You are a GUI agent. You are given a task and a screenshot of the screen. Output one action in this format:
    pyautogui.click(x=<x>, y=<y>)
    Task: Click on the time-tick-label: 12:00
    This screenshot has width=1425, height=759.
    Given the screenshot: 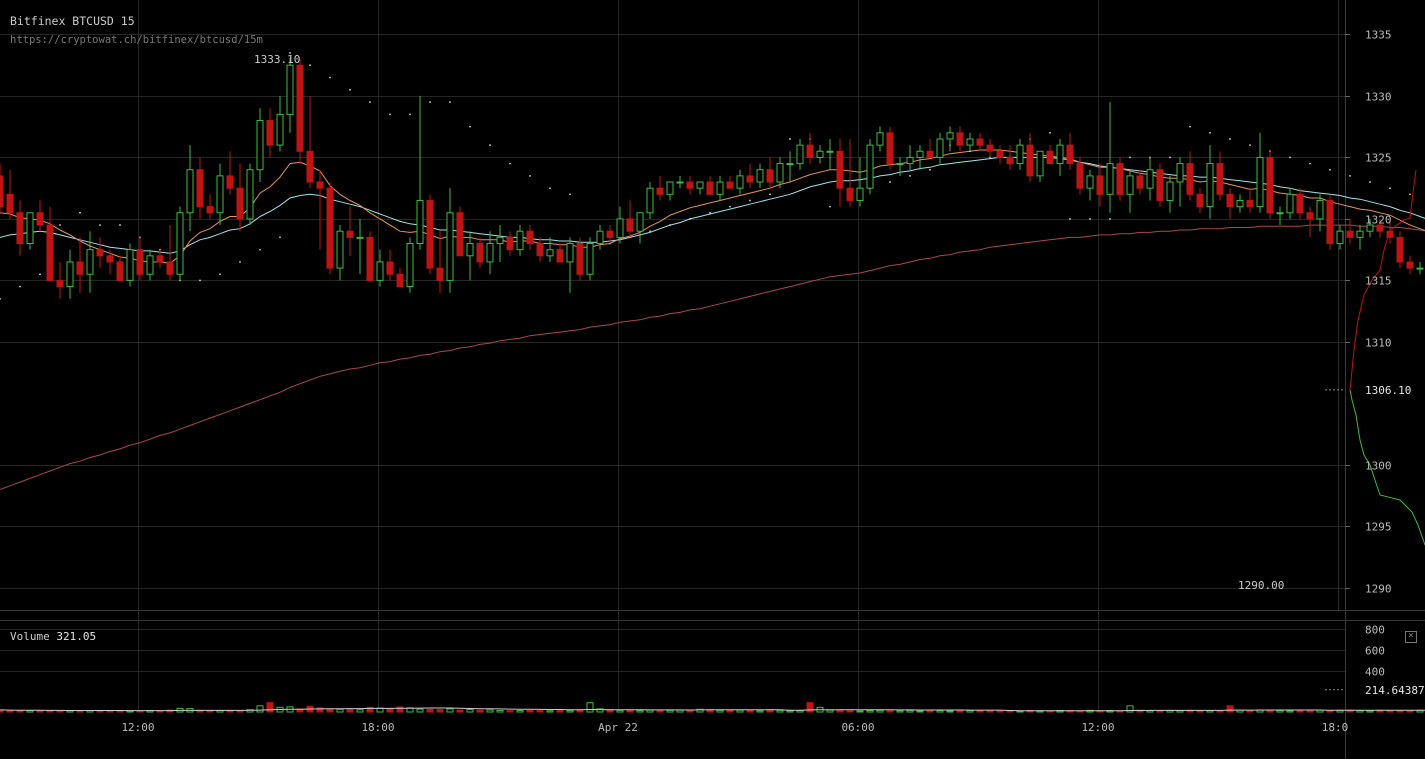 What is the action you would take?
    pyautogui.click(x=137, y=727)
    